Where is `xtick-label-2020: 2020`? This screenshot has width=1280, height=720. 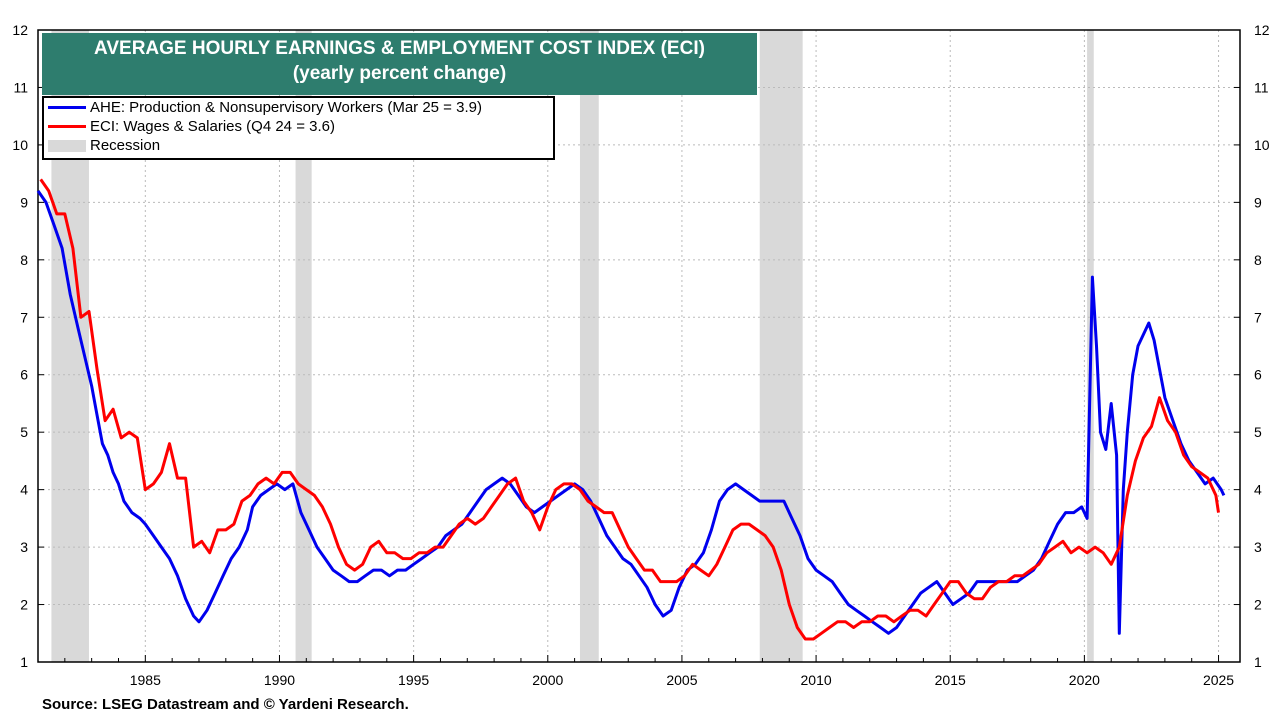
xtick-label-2020: 2020 is located at coordinates (1084, 680).